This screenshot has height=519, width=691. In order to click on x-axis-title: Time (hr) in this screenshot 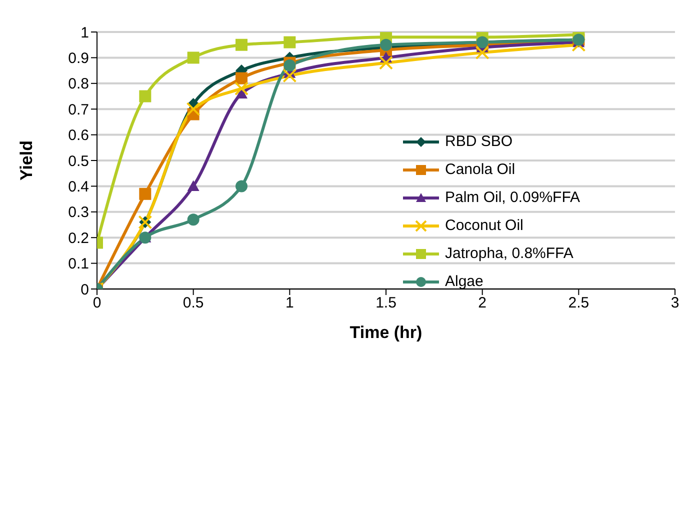, I will do `click(386, 332)`.